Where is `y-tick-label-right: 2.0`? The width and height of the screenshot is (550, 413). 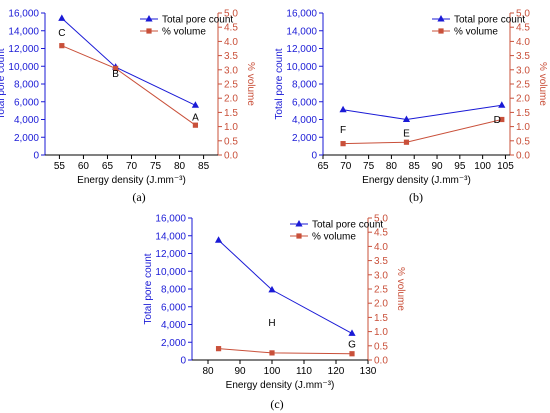 y-tick-label-right: 2.0 is located at coordinates (231, 99).